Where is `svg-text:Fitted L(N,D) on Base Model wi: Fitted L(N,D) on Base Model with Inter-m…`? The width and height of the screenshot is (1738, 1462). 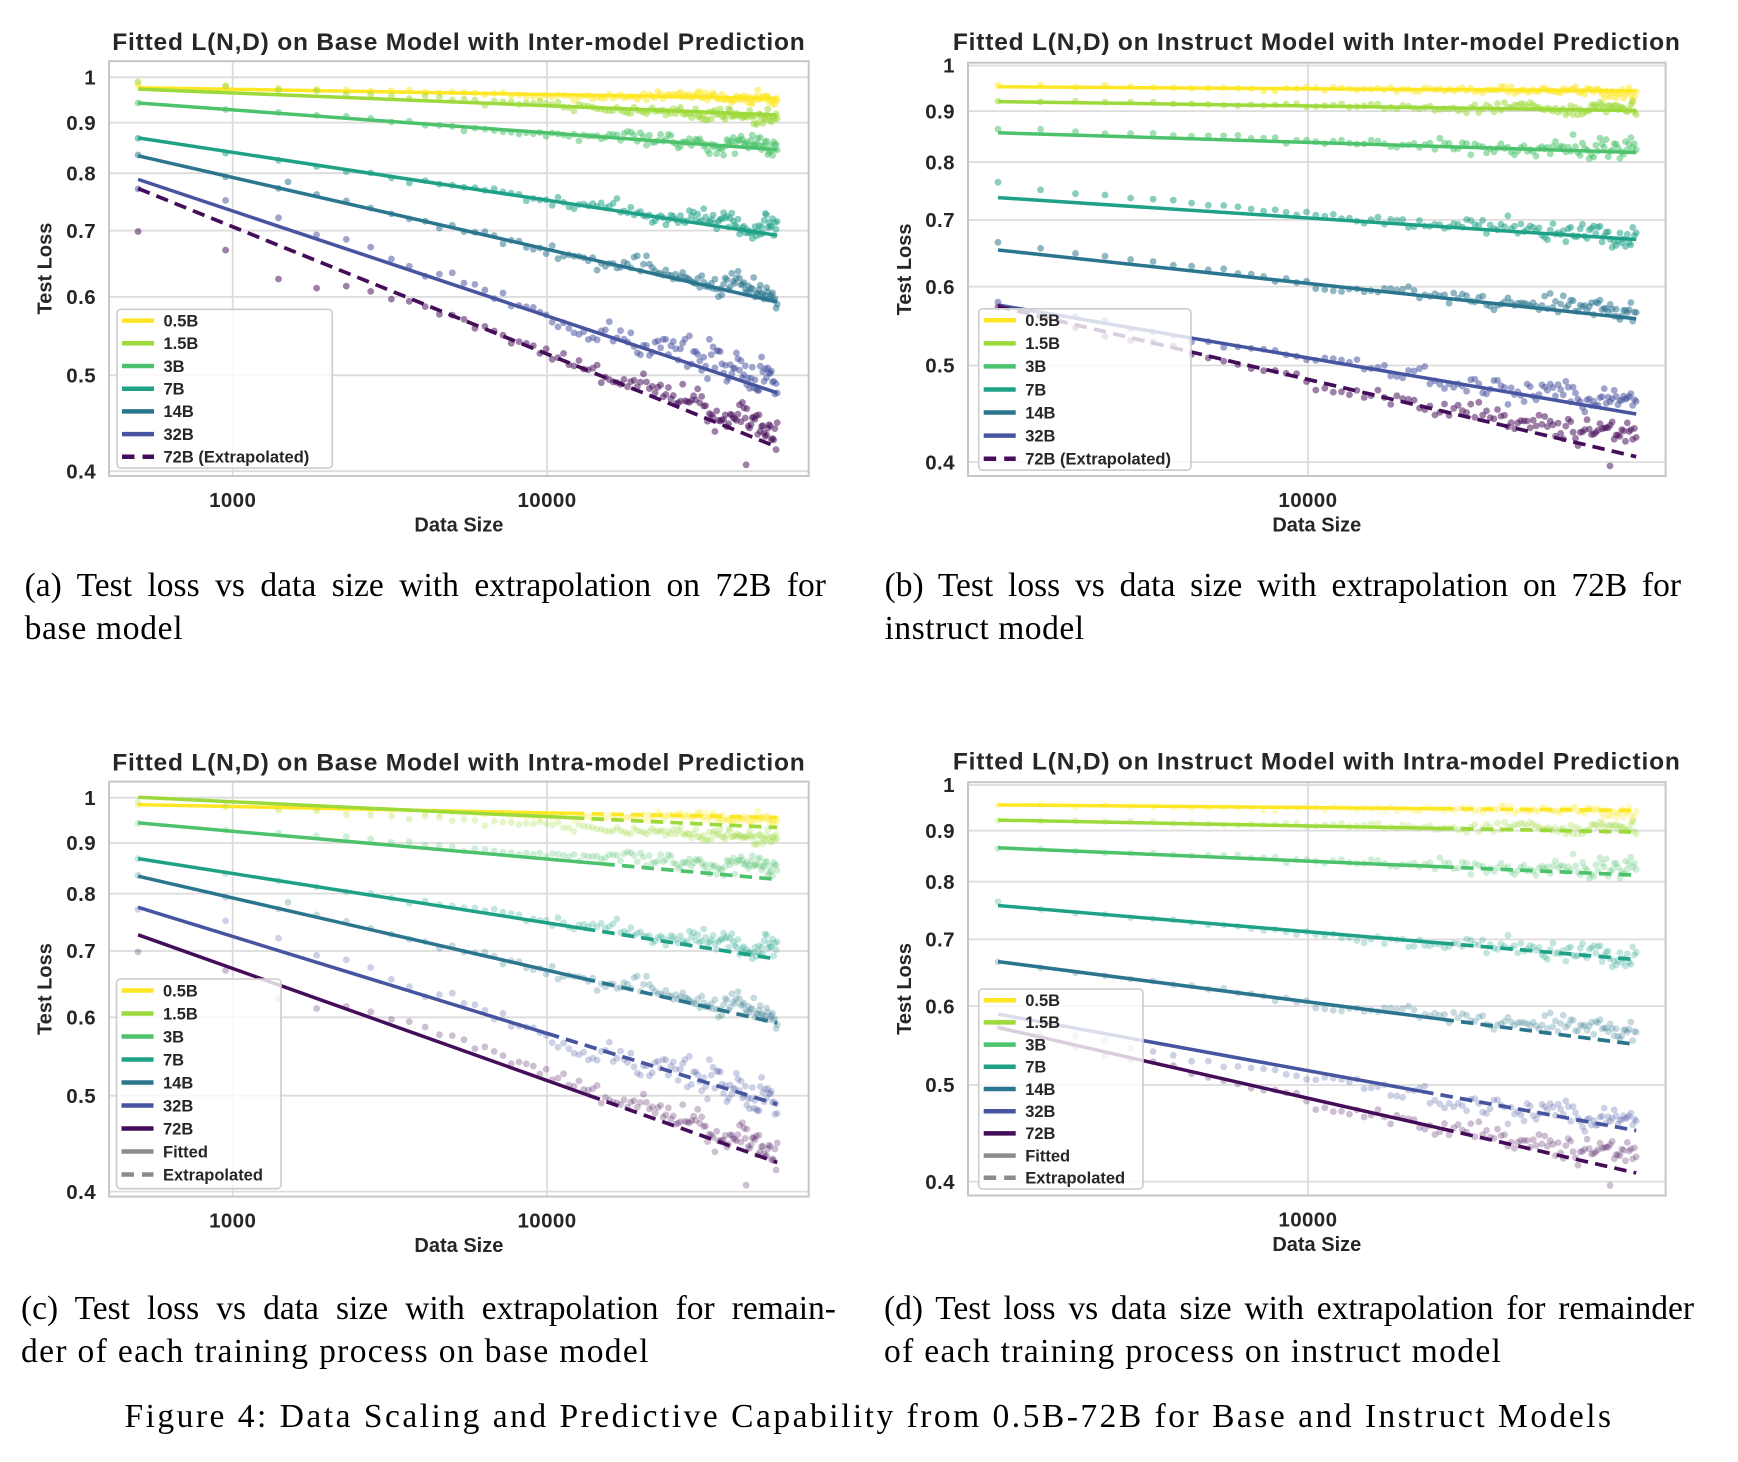 svg-text:Fitted L(N,D) on Base Model wi: Fitted L(N,D) on Base Model with Inter-m… is located at coordinates (458, 42).